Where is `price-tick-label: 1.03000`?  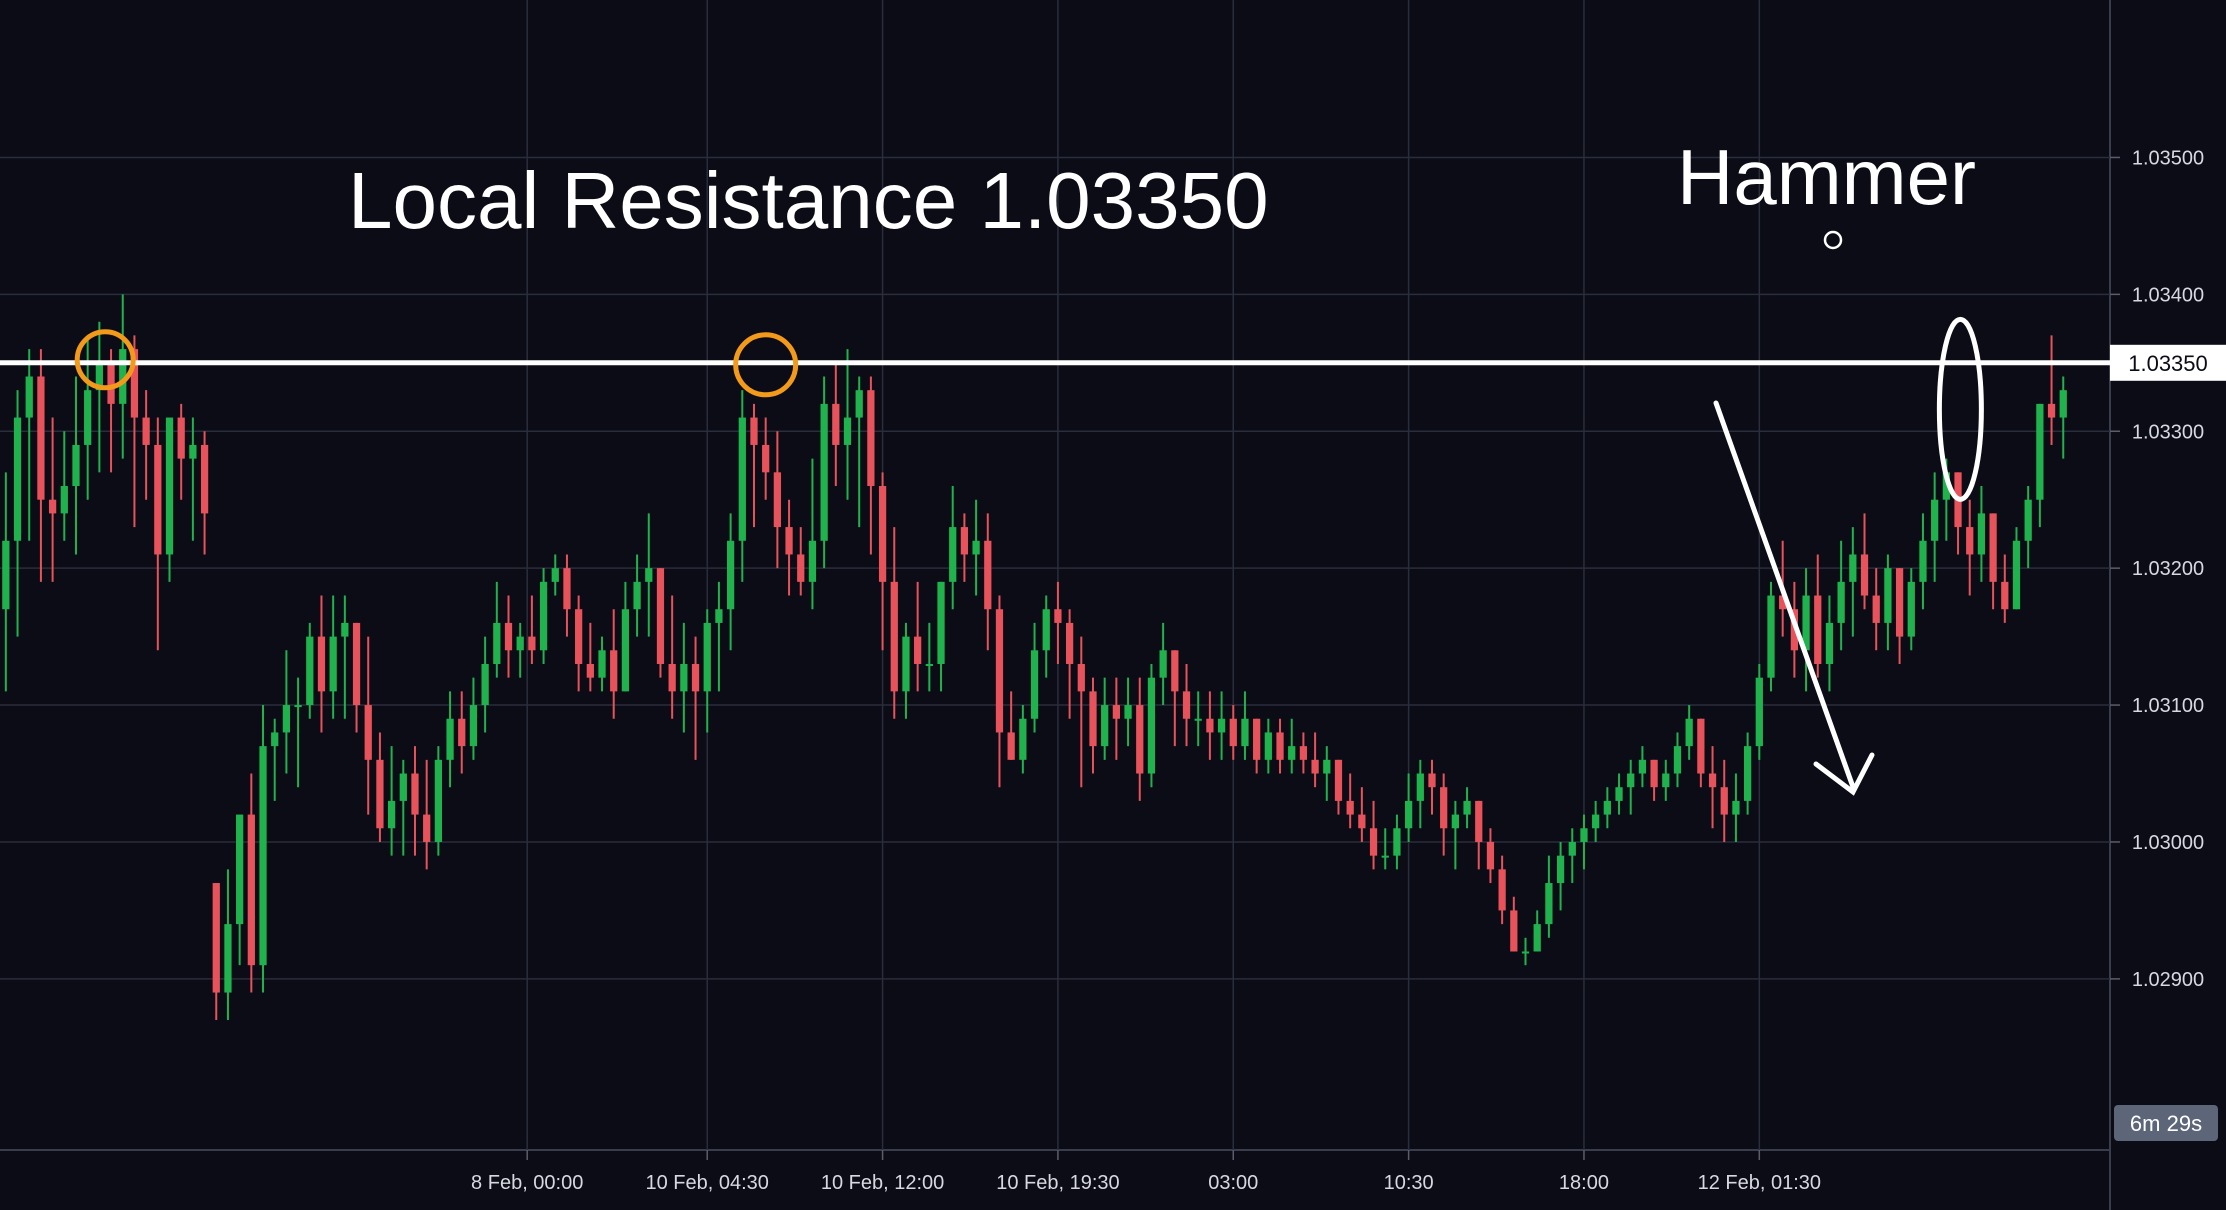
price-tick-label: 1.03000 is located at coordinates (2168, 843).